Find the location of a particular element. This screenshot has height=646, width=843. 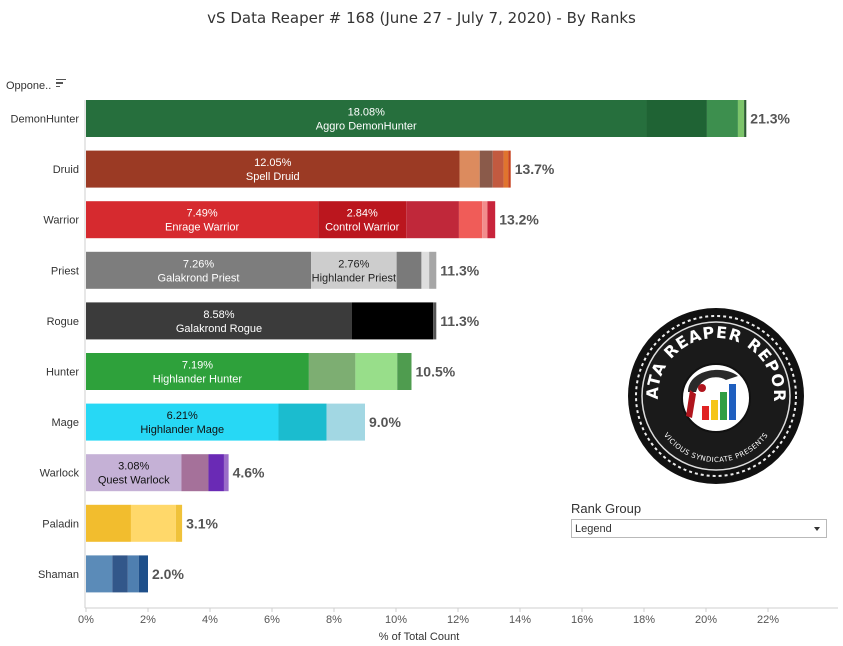

bar-total-label: 13.7% is located at coordinates (535, 169).